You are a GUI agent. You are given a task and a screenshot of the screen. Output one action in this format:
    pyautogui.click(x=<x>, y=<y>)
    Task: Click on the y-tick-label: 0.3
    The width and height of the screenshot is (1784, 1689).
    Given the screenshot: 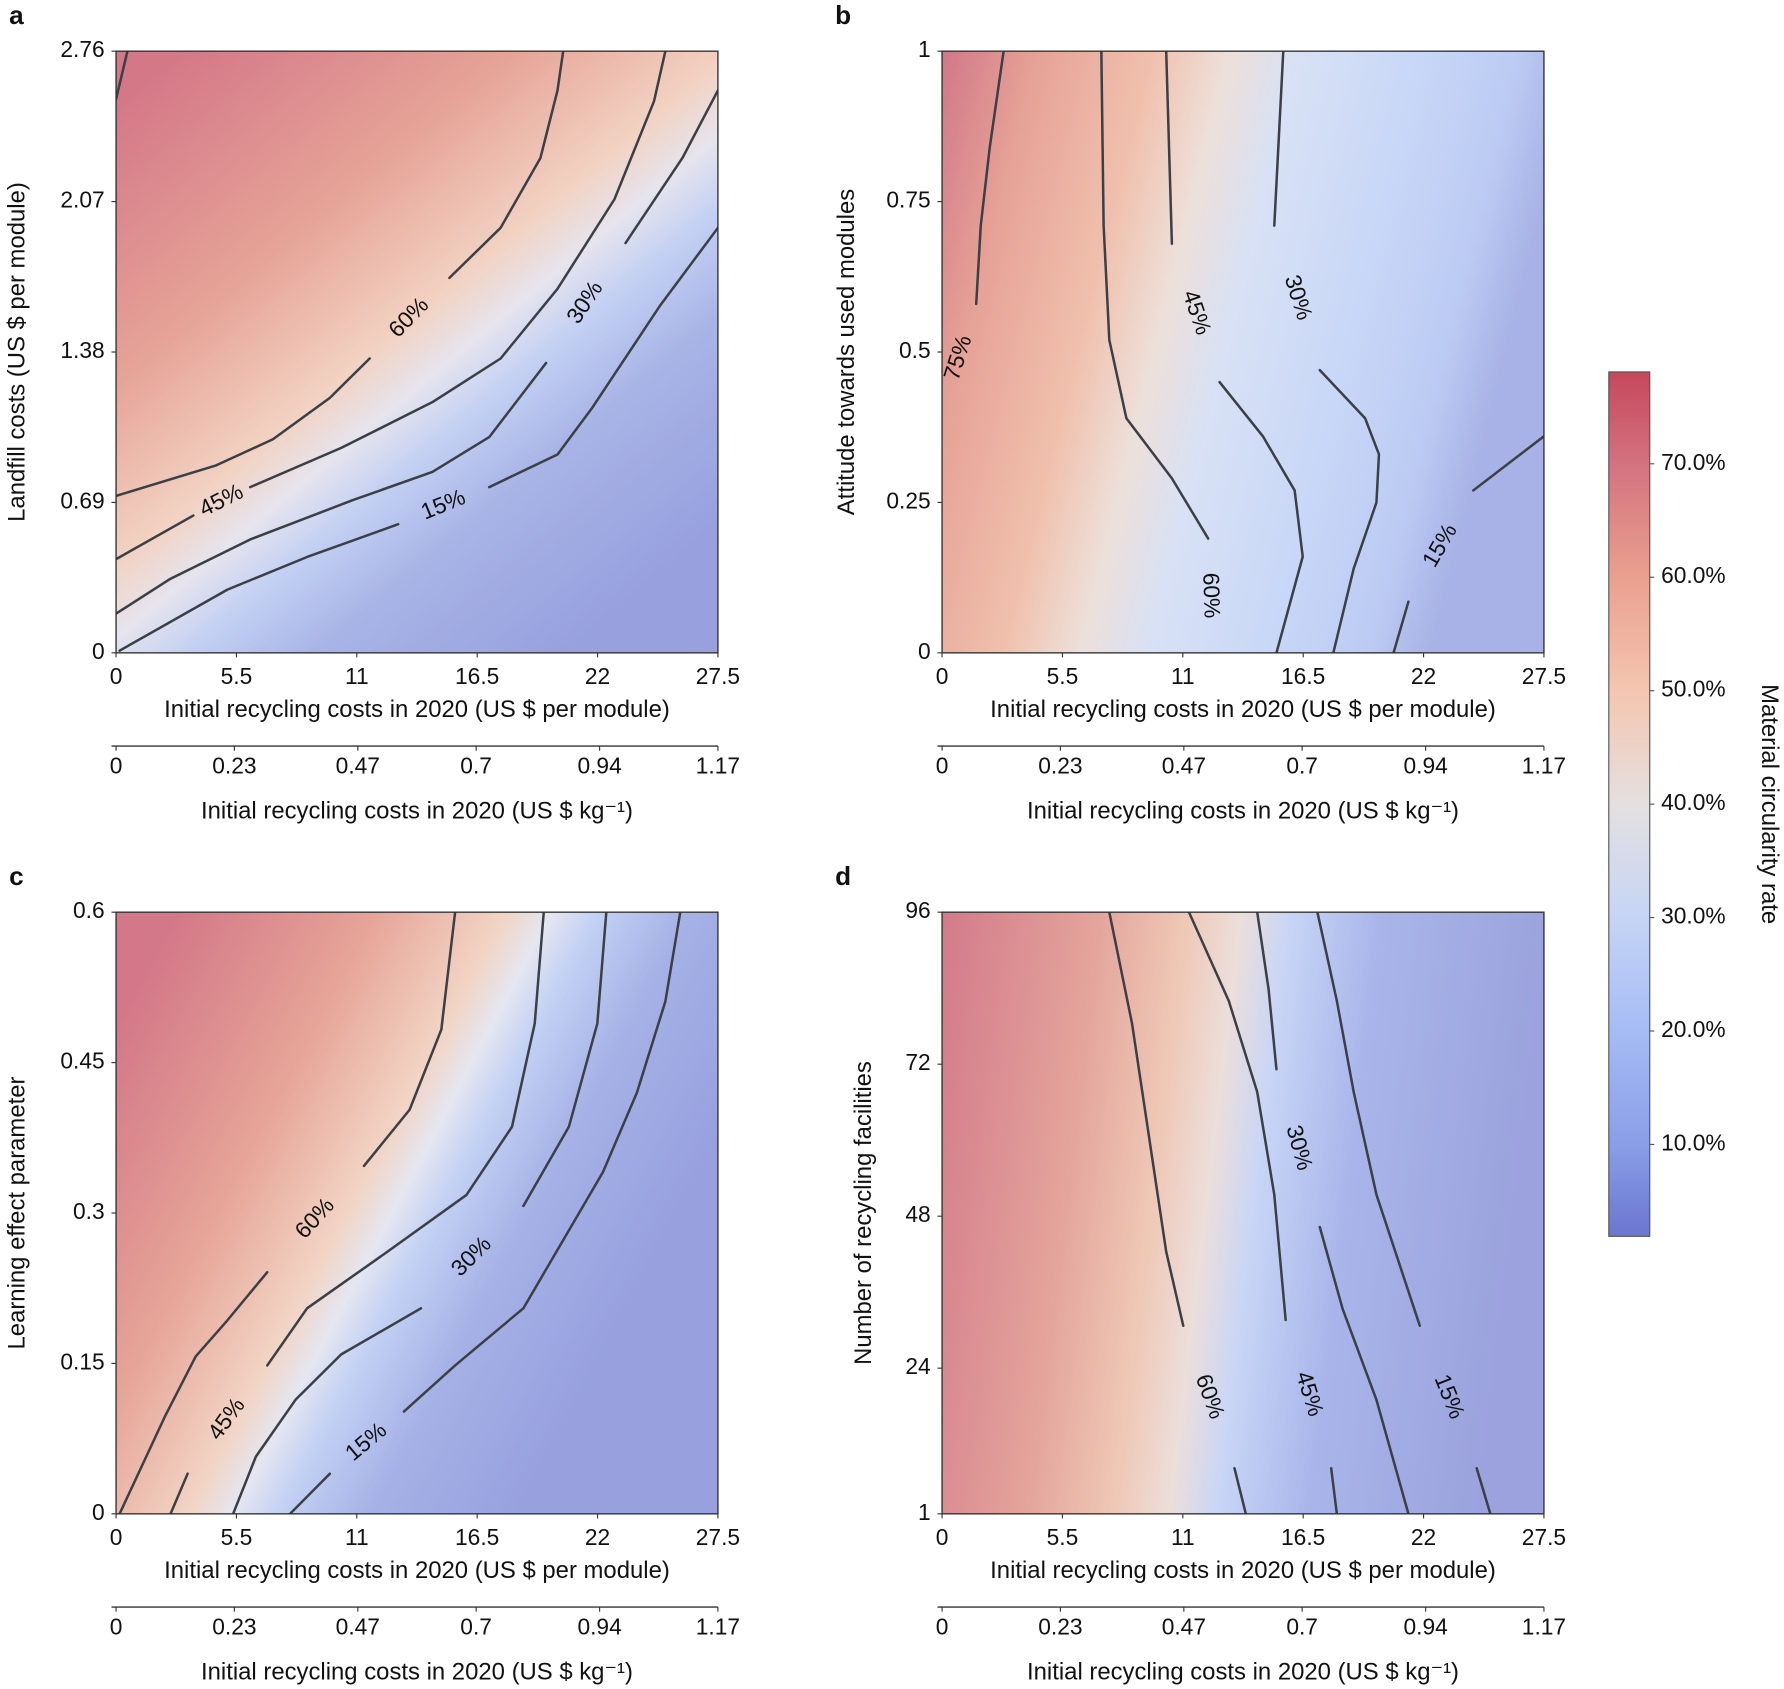 What is the action you would take?
    pyautogui.click(x=89, y=1211)
    